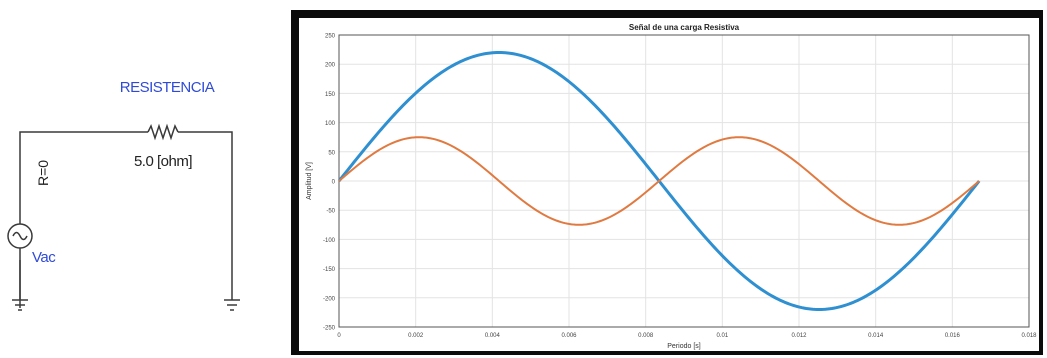 This screenshot has width=1047, height=358. Describe the element at coordinates (330, 95) in the screenshot. I see `y-tick-label: 150` at that location.